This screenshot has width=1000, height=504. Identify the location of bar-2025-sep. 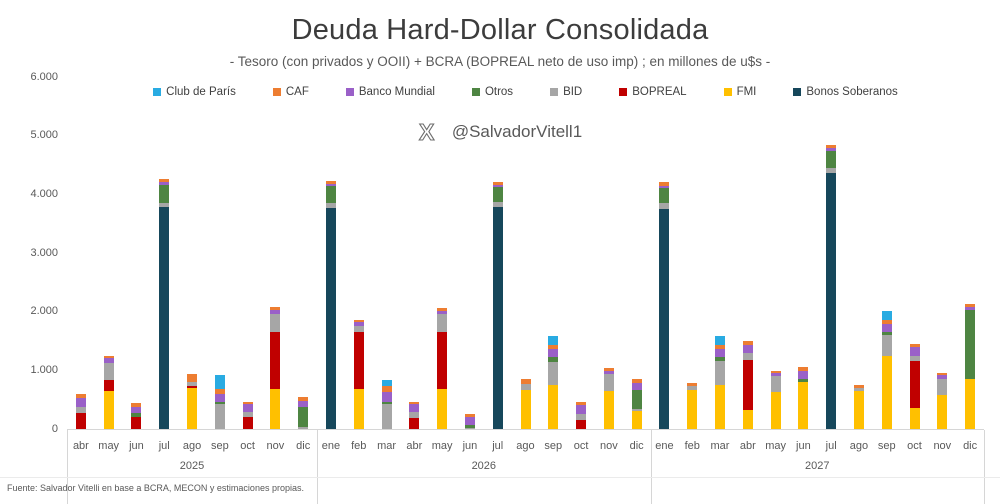
(219, 402).